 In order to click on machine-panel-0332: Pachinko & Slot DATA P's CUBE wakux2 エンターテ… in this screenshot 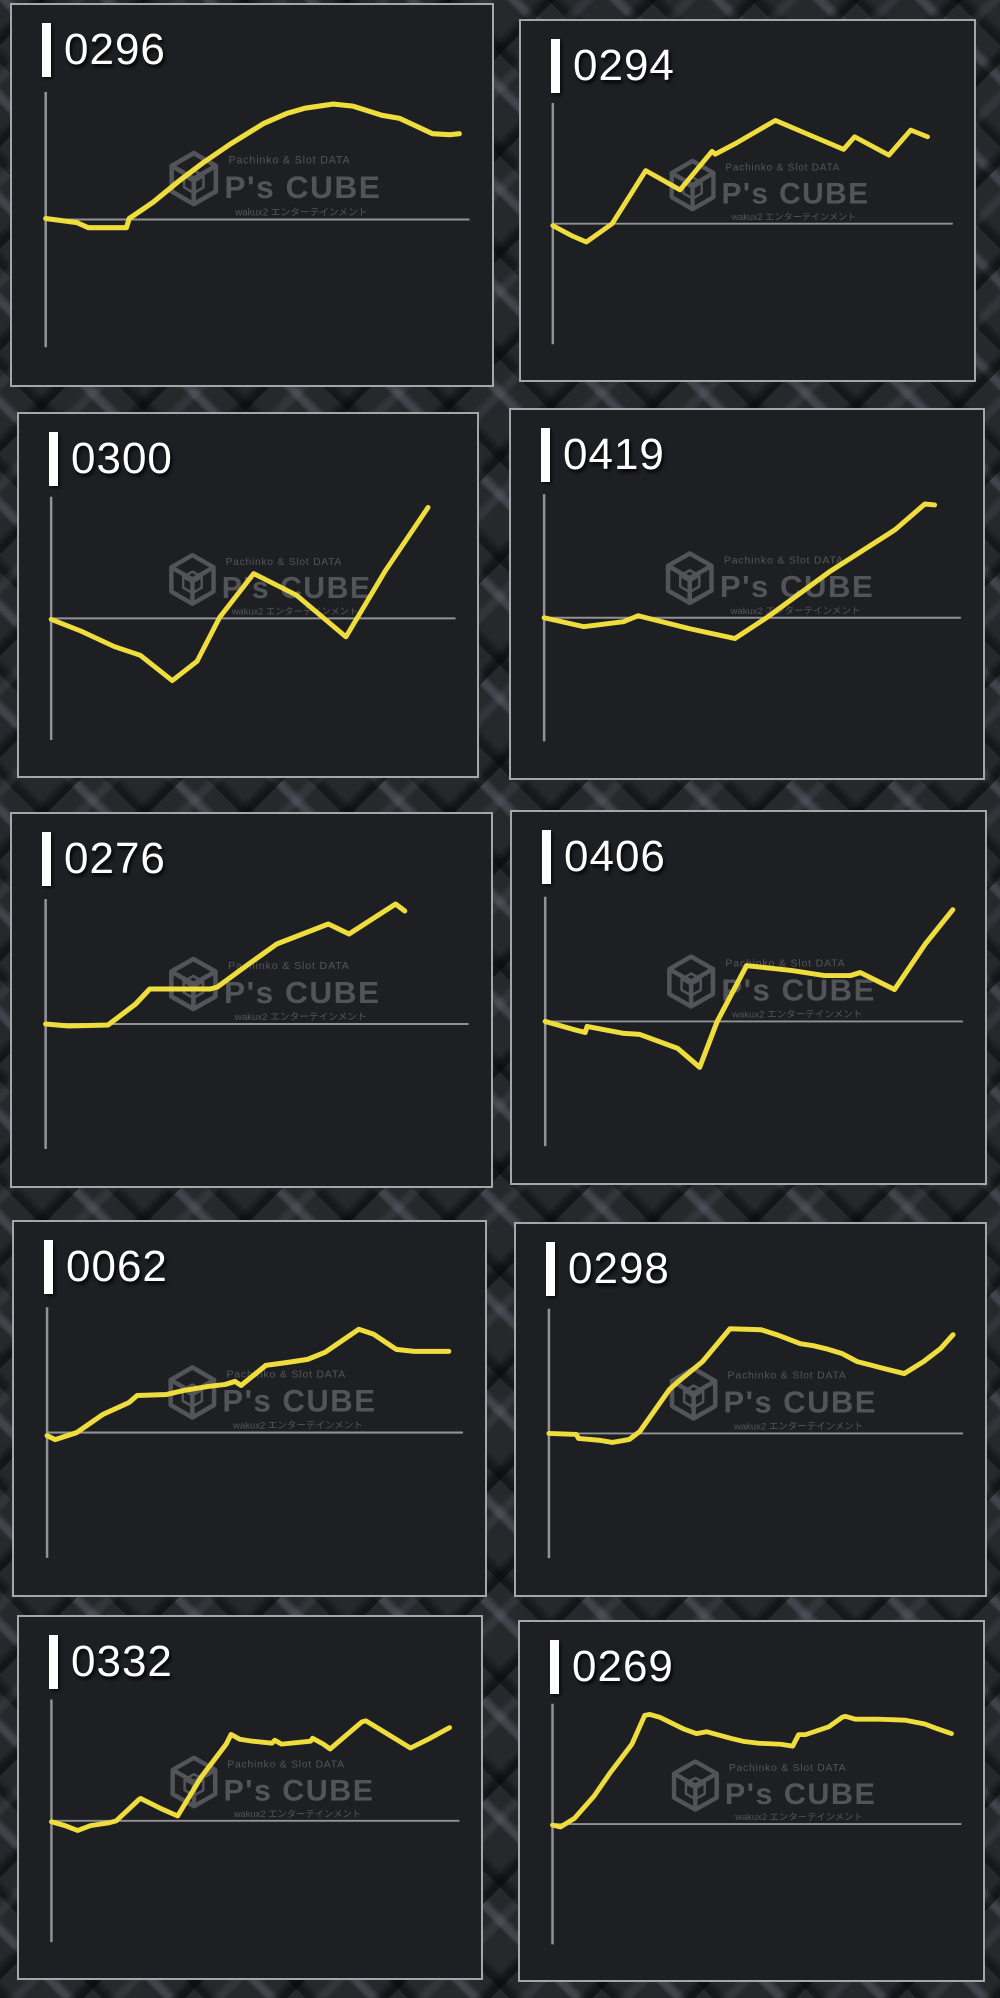, I will do `click(250, 1797)`.